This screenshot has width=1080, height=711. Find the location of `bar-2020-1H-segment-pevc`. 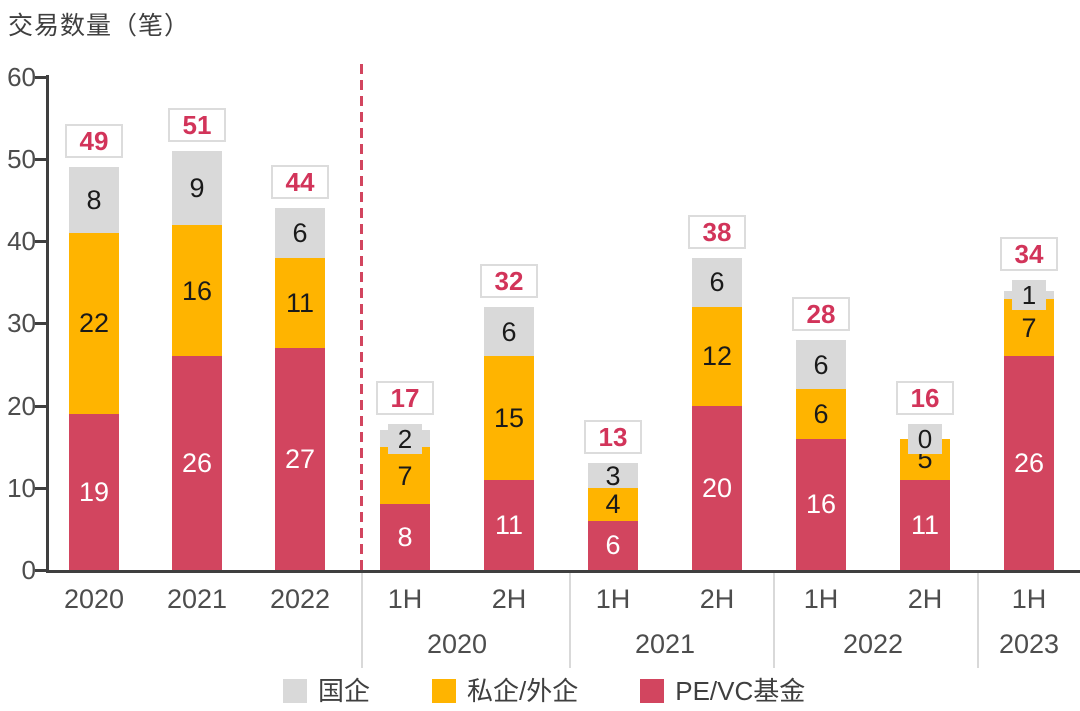

bar-2020-1H-segment-pevc is located at coordinates (405, 537).